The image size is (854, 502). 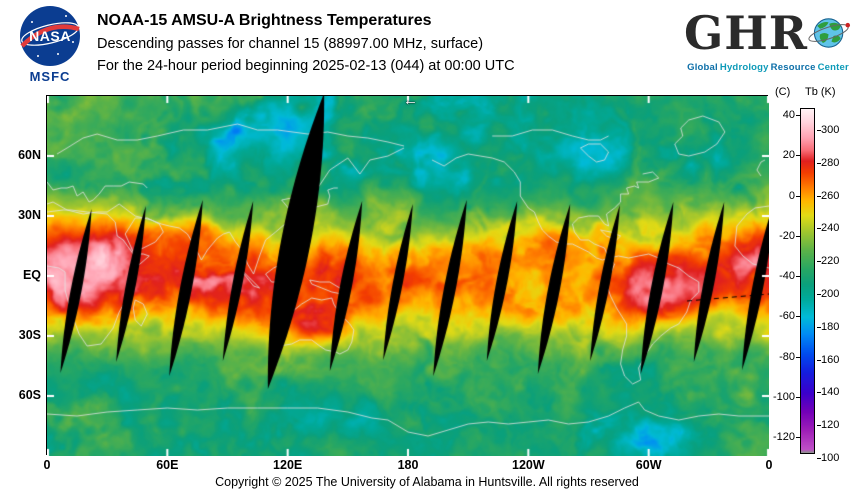 What do you see at coordinates (787, 235) in the screenshot?
I see `colorbar-c-tick--20: -20` at bounding box center [787, 235].